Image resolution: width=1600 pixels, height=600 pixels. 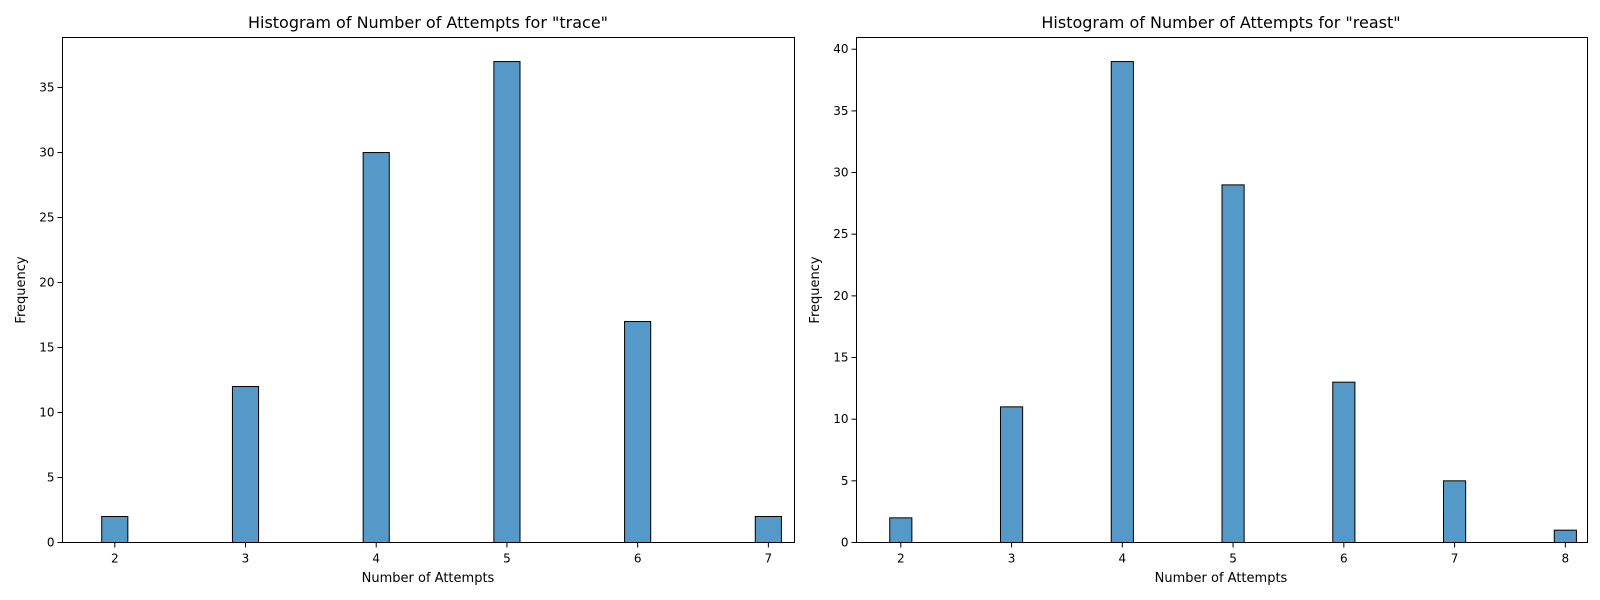 I want to click on reast-y-tick-label-15: 15, so click(x=840, y=358).